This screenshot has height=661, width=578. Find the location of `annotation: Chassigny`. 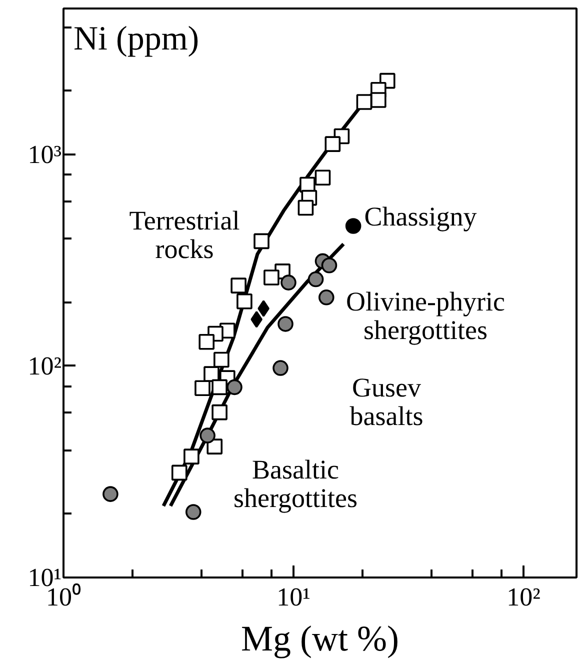

annotation: Chassigny is located at coordinates (421, 217).